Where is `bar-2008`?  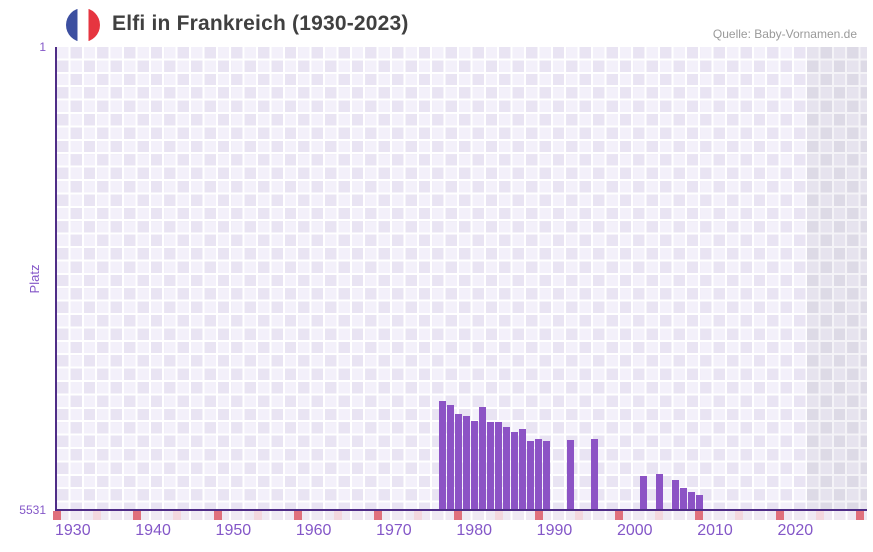
bar-2008 is located at coordinates (683, 498).